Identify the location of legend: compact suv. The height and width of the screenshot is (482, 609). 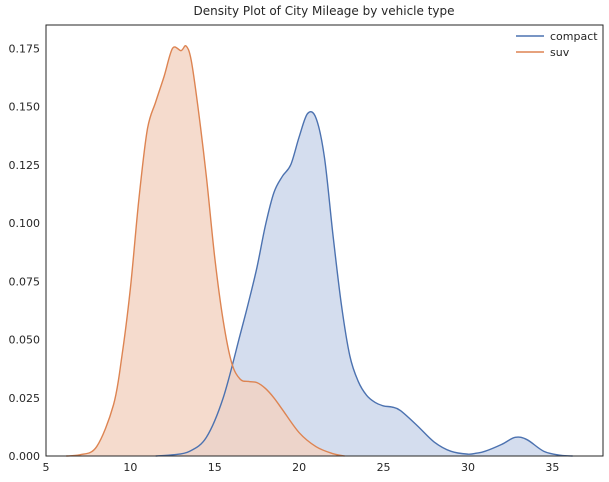
(557, 44).